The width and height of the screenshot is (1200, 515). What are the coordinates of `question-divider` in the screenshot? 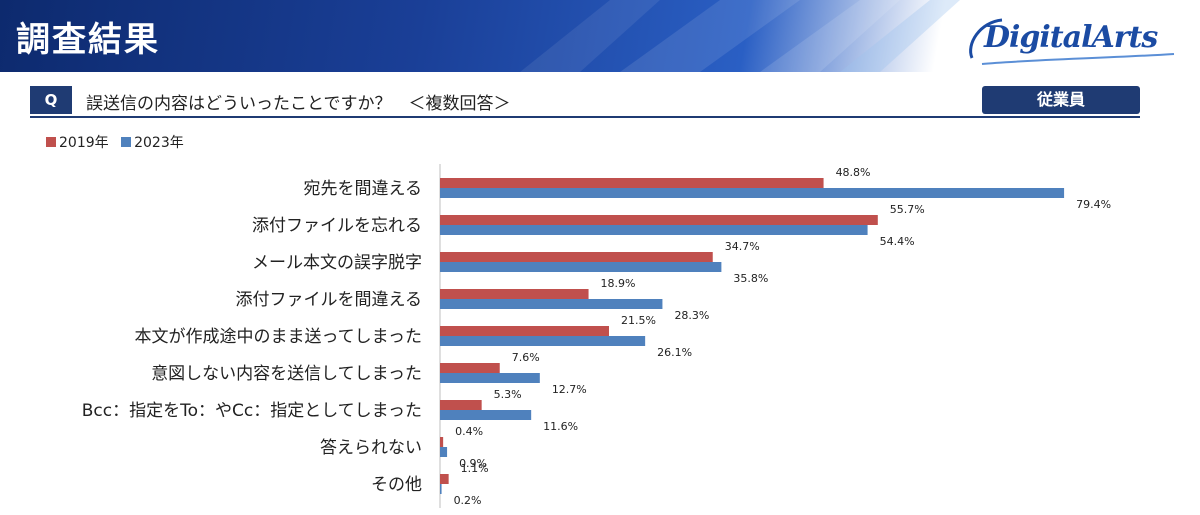 It's located at (585, 117).